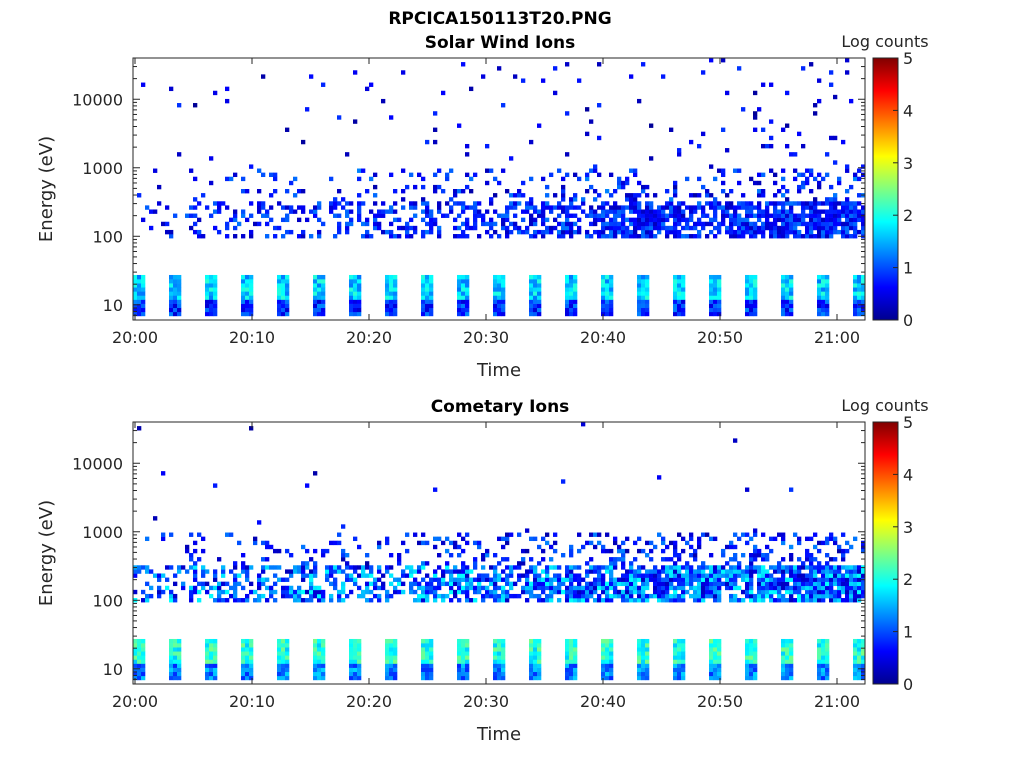 The image size is (1024, 768). Describe the element at coordinates (369, 701) in the screenshot. I see `x-tick-label: 20:20` at that location.